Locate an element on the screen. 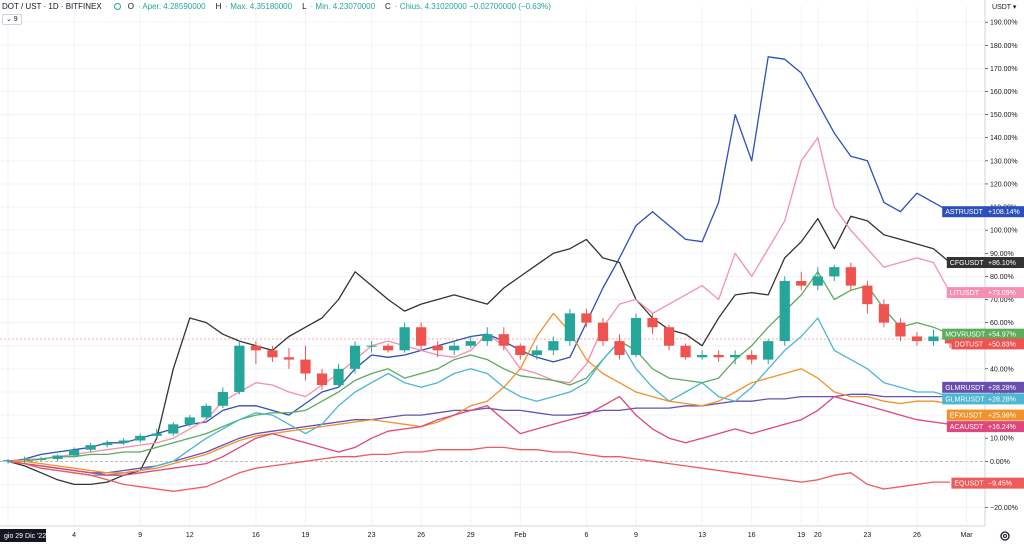  badge-acausdt: ACAUSDT +16.24% is located at coordinates (985, 427).